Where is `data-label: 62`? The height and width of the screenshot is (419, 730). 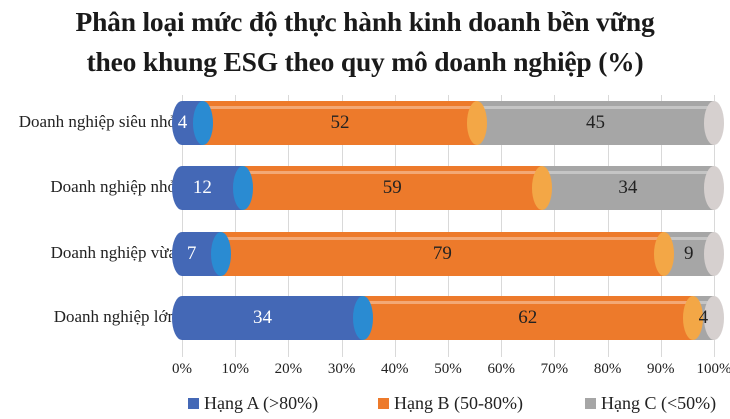 data-label: 62 is located at coordinates (528, 317).